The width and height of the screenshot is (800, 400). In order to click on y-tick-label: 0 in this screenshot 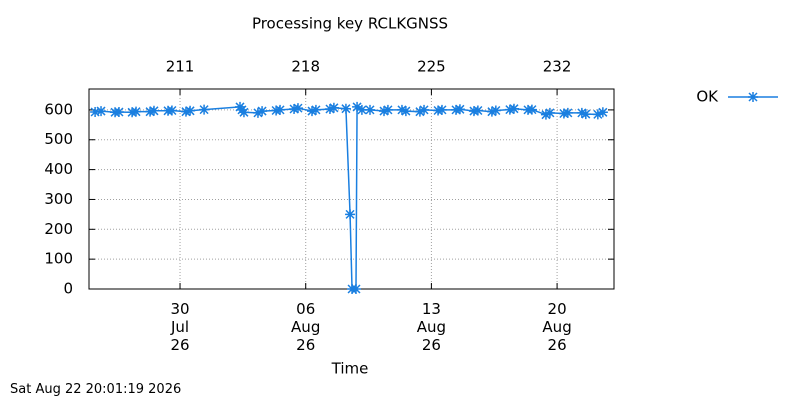, I will do `click(68, 289)`.